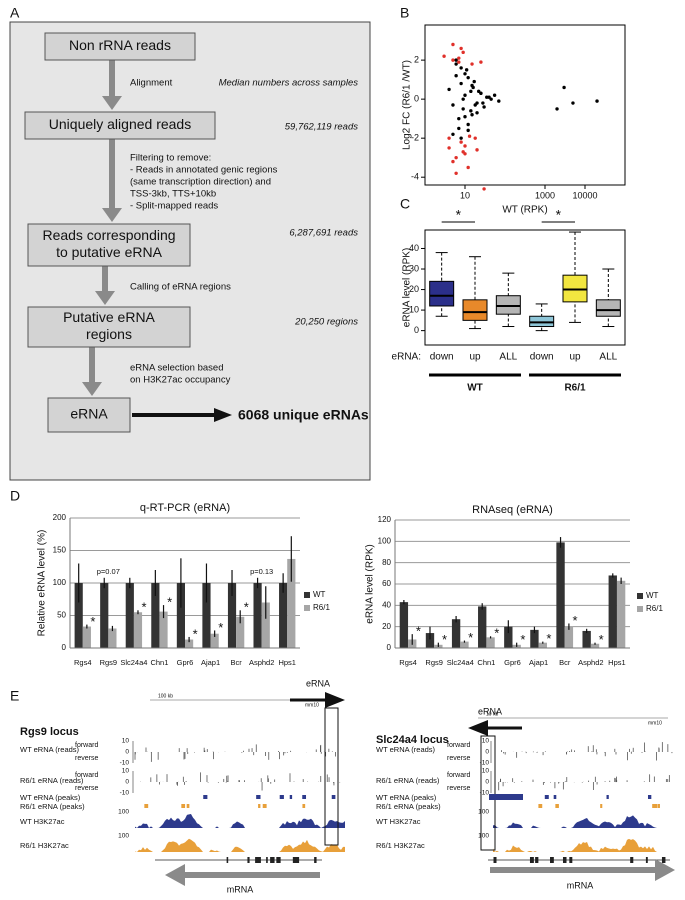  Describe the element at coordinates (173, 194) in the screenshot. I see `flow-step: TSS-3kb, TTS+10kb` at that location.